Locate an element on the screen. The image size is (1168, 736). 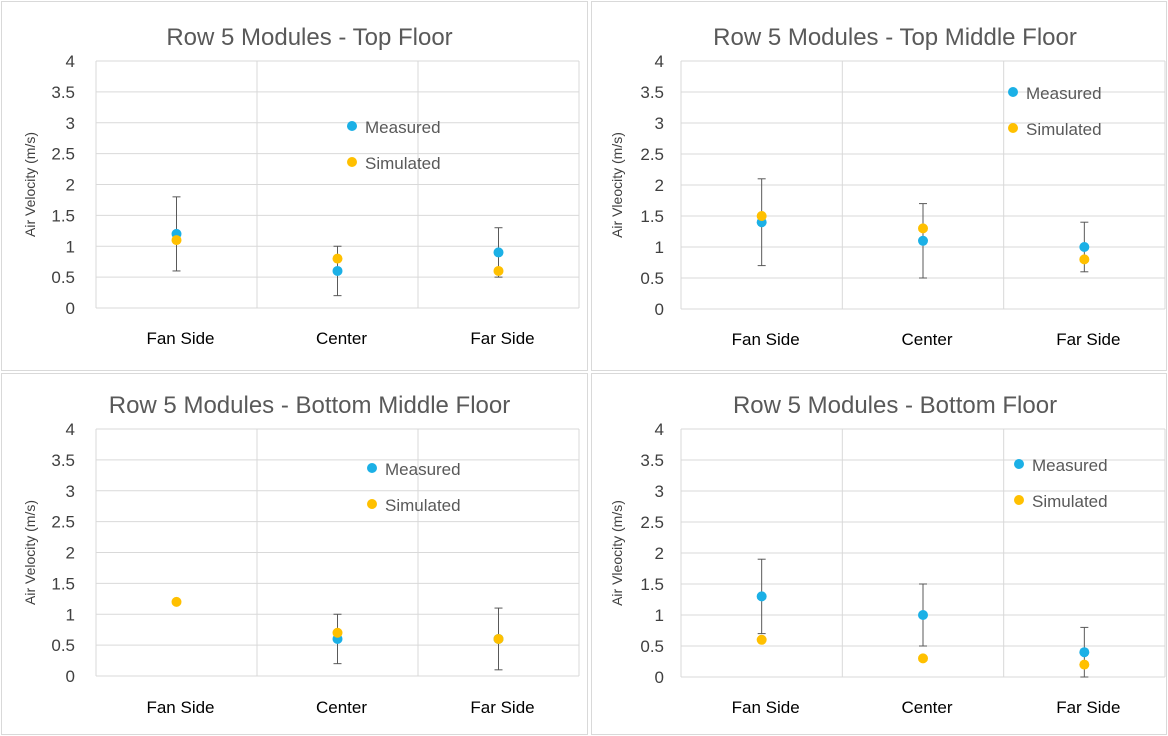
chart-title: Row 5 Modules - Top Middle Floor is located at coordinates (895, 37).